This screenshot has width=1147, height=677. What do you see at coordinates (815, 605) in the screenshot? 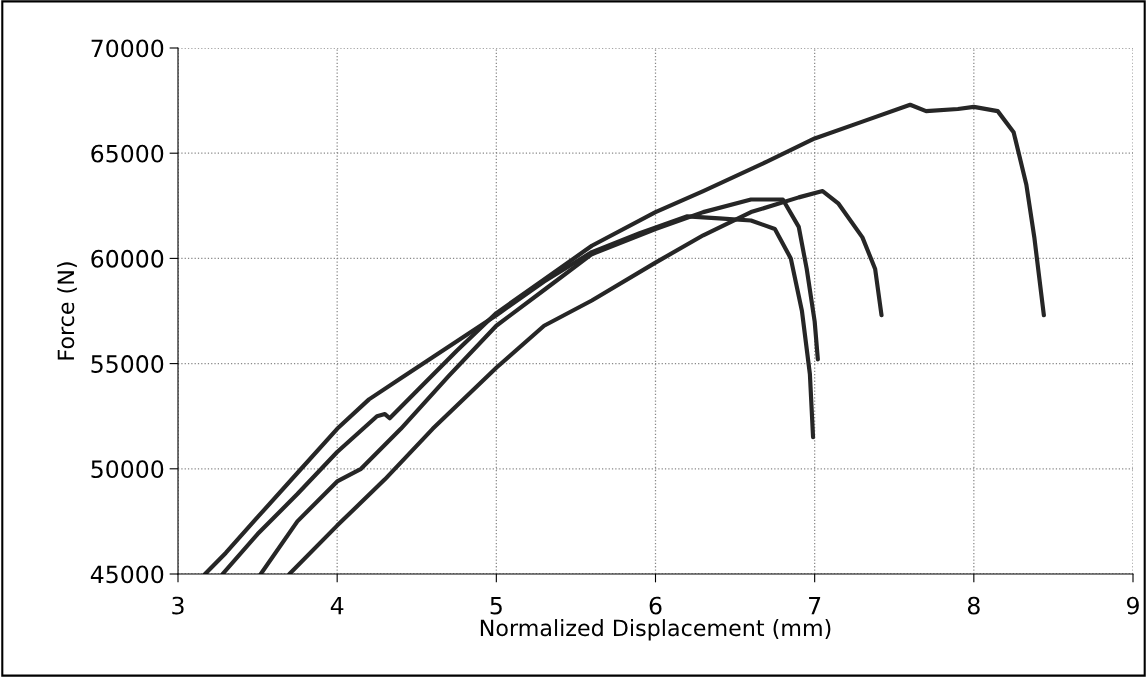
I see `x-tick-label: 7` at bounding box center [815, 605].